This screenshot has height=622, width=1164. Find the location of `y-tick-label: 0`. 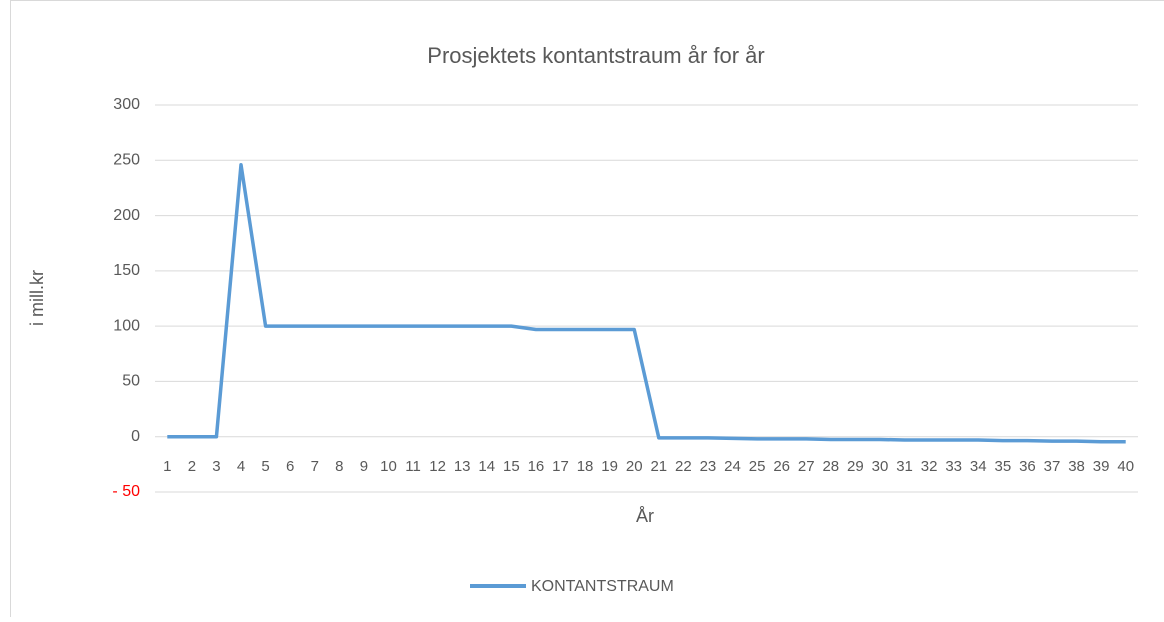

y-tick-label: 0 is located at coordinates (135, 436).